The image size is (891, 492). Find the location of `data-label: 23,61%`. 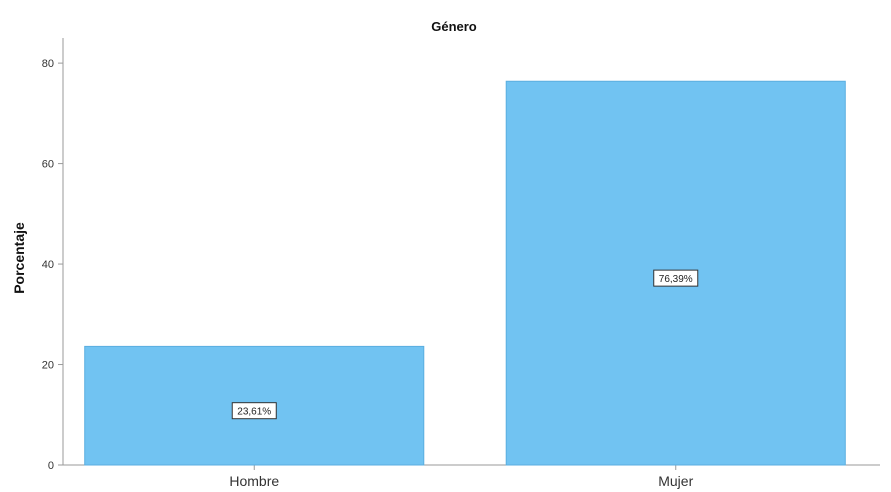

data-label: 23,61% is located at coordinates (254, 412).